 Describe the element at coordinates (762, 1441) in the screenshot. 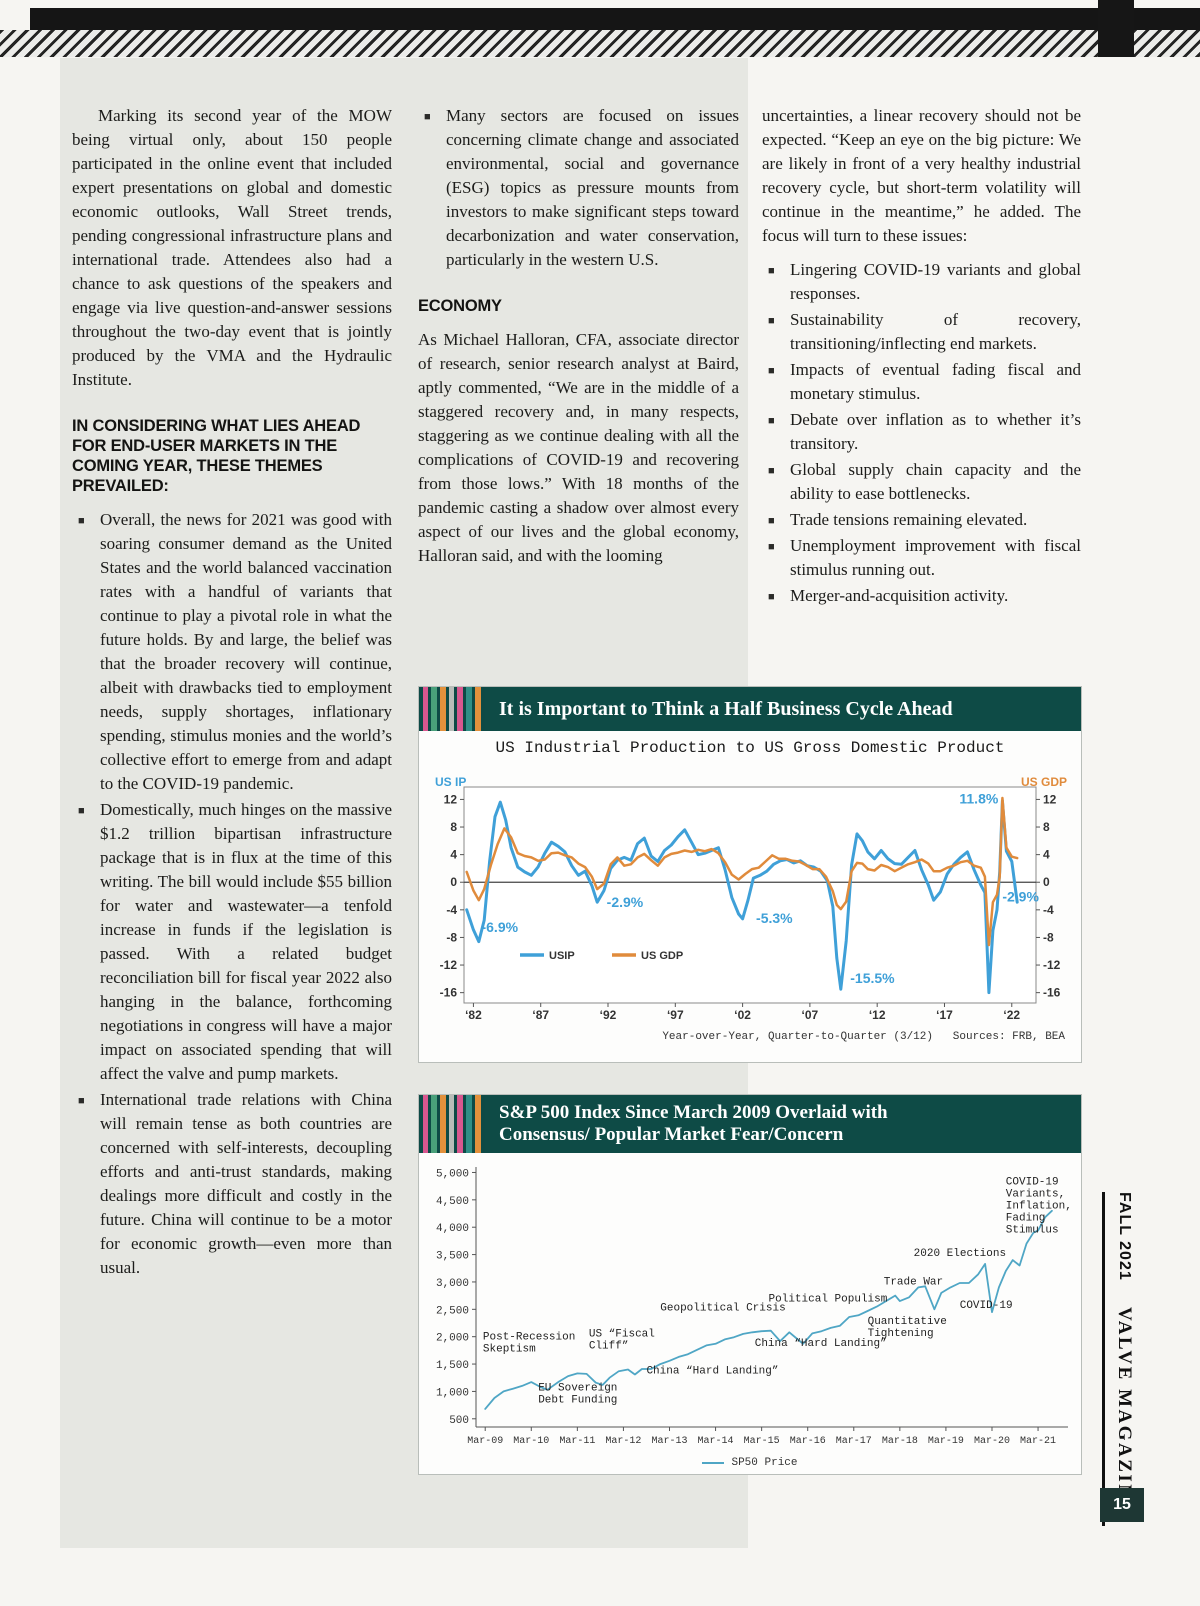

I see `svg-text: Mar-15` at that location.